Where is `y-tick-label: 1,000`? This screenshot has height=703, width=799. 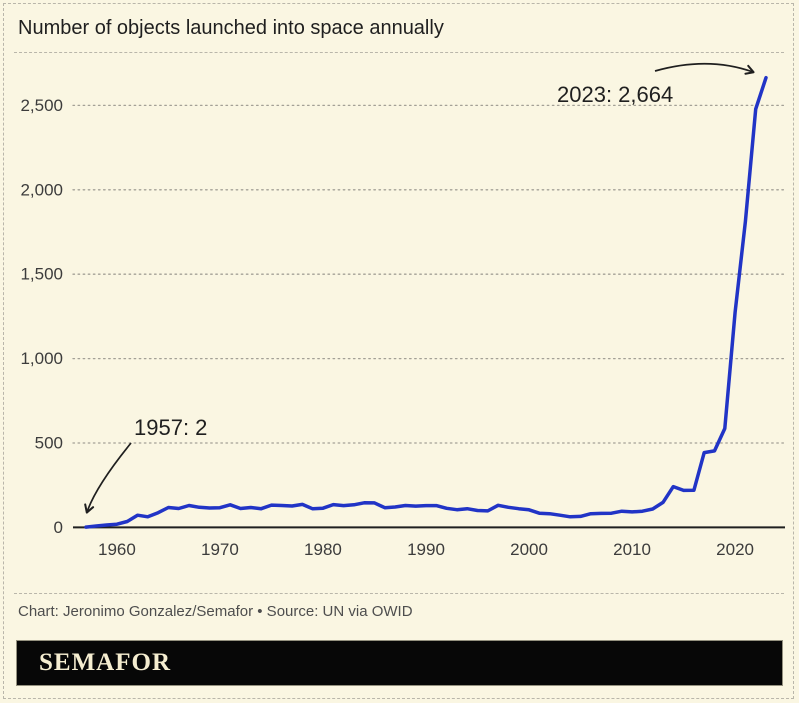 y-tick-label: 1,000 is located at coordinates (41, 358).